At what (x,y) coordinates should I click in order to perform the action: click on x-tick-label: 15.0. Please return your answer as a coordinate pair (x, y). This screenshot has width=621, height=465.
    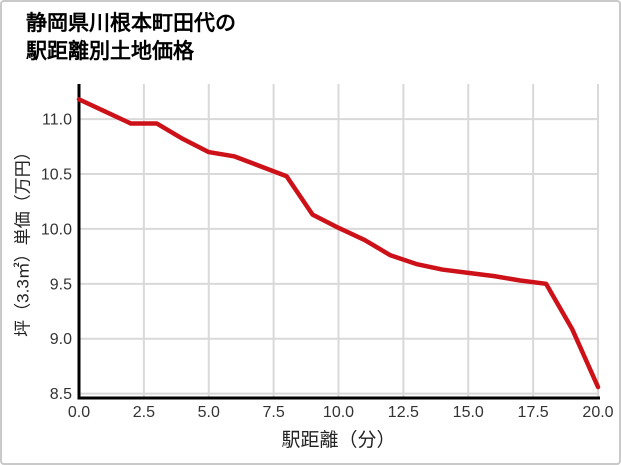
    Looking at the image, I should click on (468, 412).